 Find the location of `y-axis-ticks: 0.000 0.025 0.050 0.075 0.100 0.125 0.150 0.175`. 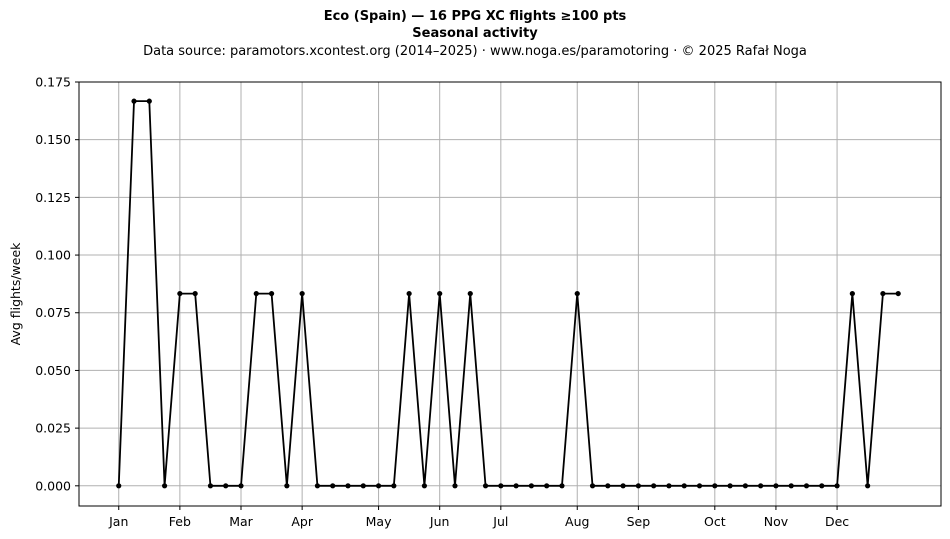

y-axis-ticks: 0.000 0.025 0.050 0.075 0.100 0.125 0.150 0.175 is located at coordinates (57, 284).